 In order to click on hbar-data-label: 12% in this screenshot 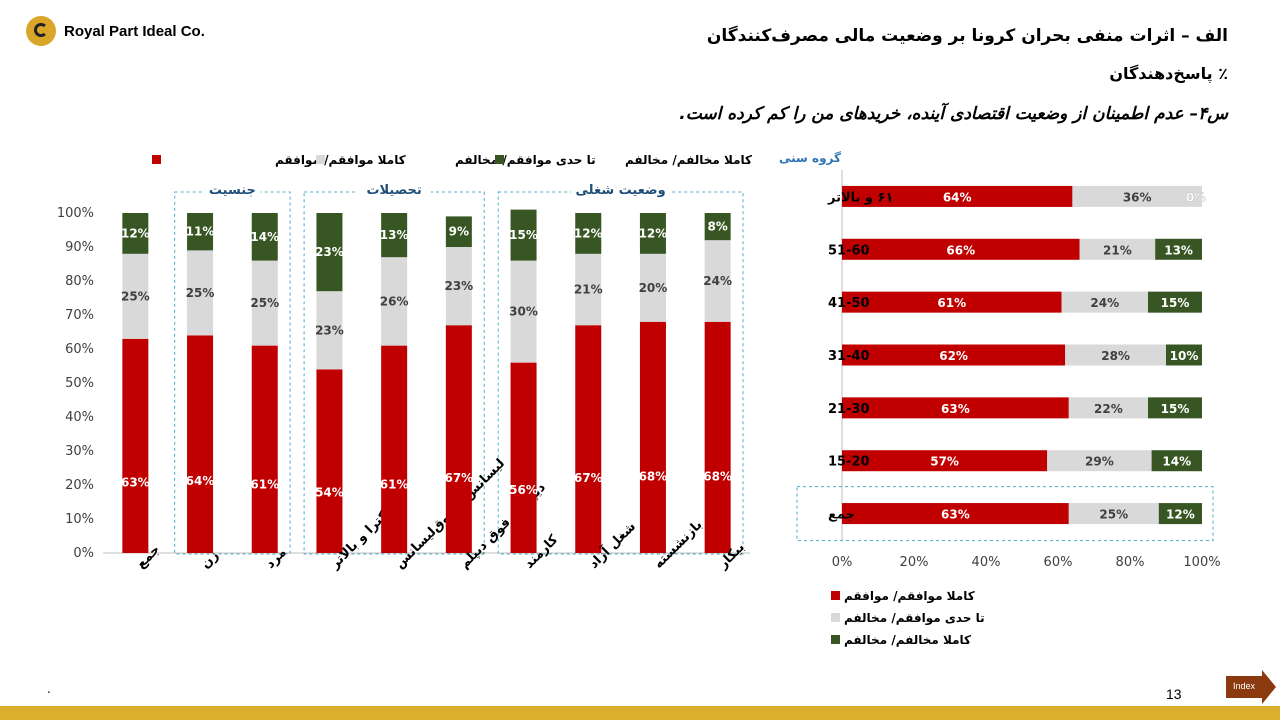, I will do `click(1180, 515)`.